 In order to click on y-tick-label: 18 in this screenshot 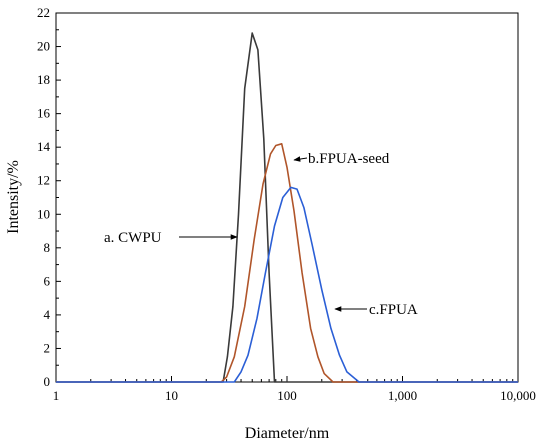, I will do `click(43, 79)`.